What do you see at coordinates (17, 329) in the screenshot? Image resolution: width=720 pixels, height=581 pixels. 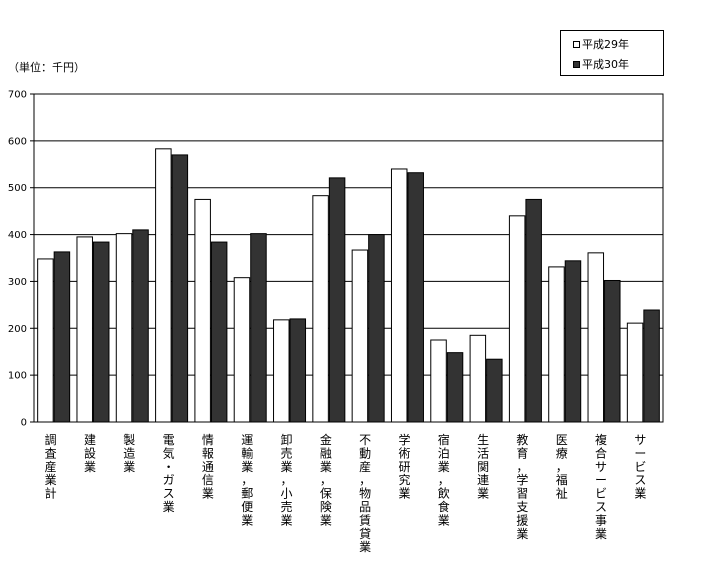 I see `y-tick-label: 200` at bounding box center [17, 329].